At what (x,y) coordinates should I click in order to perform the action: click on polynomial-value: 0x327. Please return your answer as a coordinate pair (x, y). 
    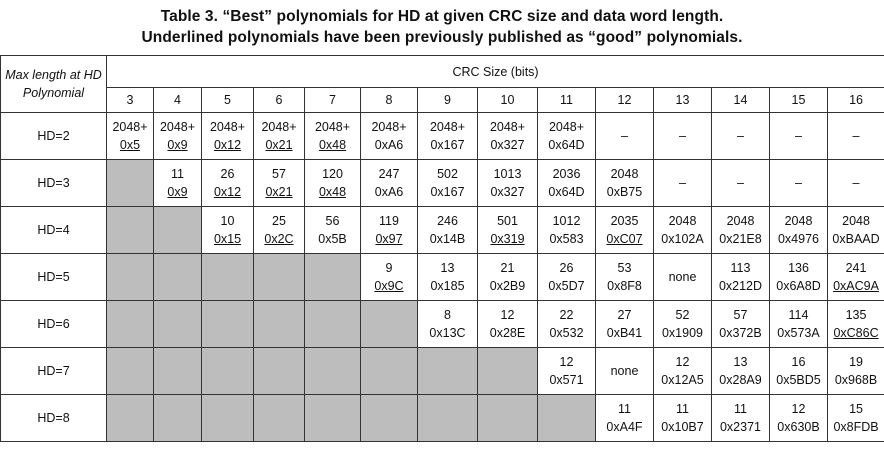
    Looking at the image, I should click on (507, 145).